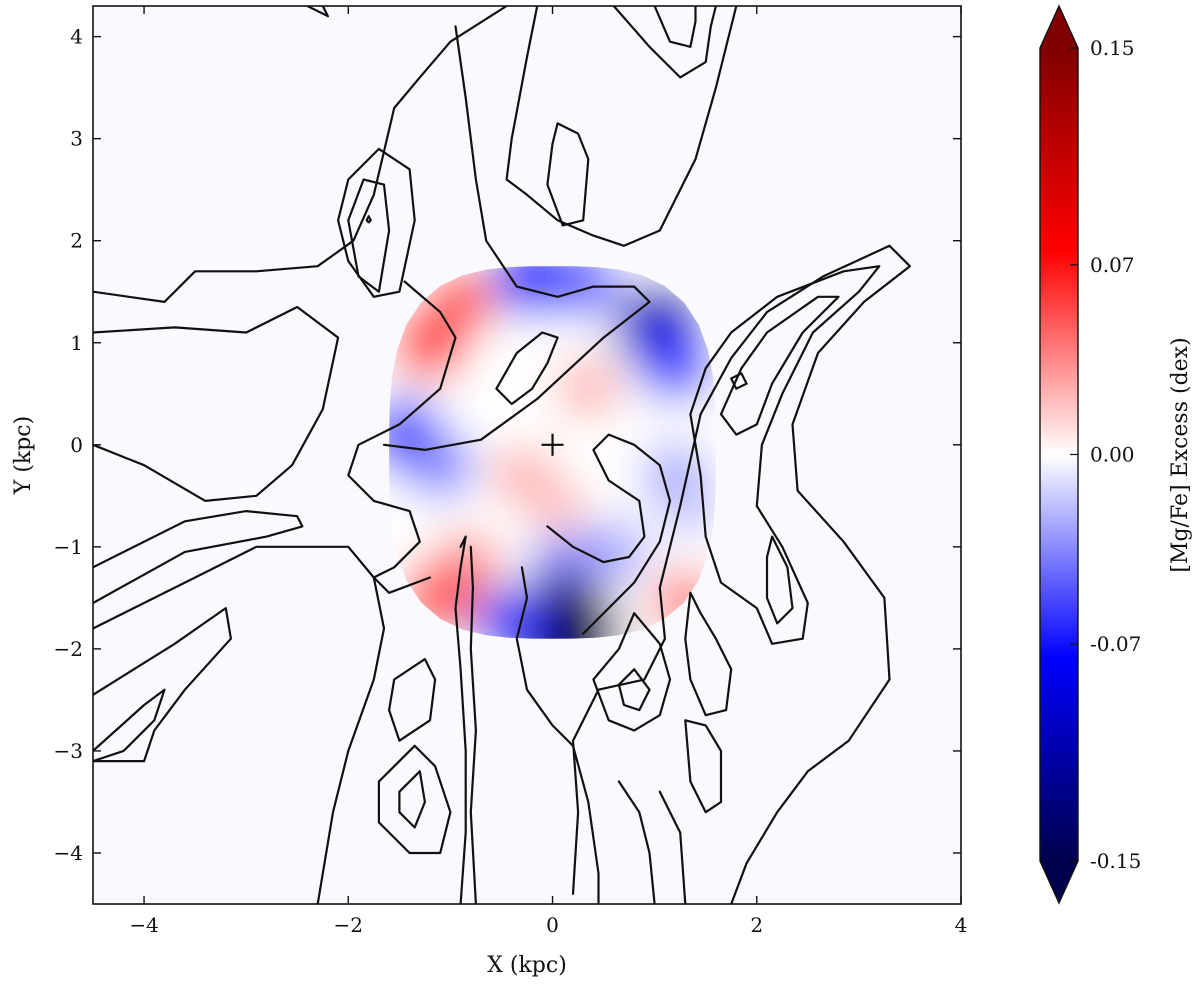  What do you see at coordinates (68, 853) in the screenshot?
I see `y-tick-label: −4` at bounding box center [68, 853].